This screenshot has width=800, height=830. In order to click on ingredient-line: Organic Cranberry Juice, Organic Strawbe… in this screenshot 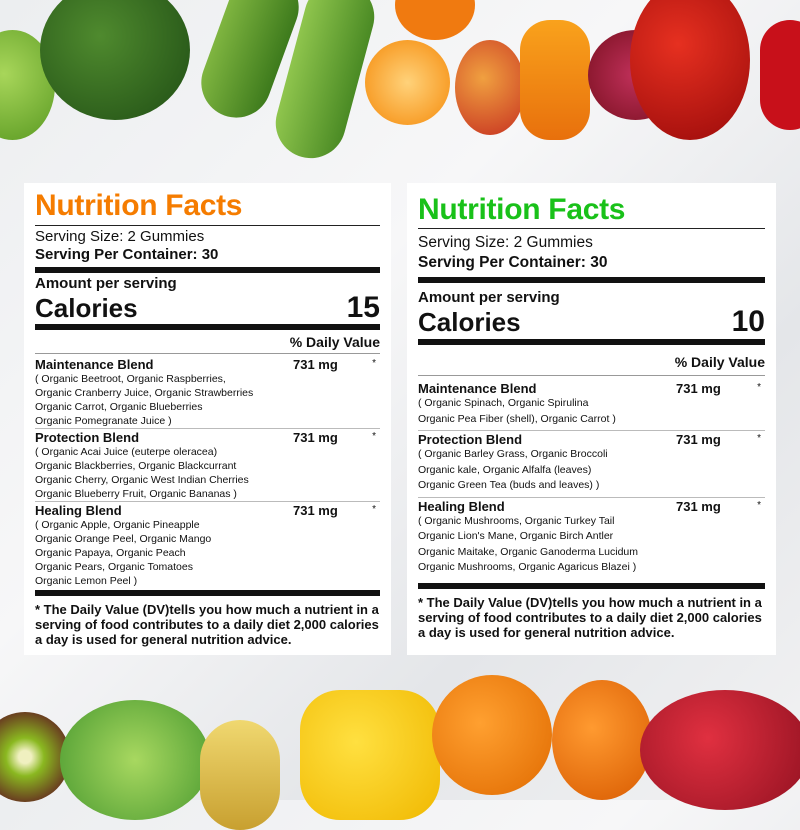, I will do `click(144, 393)`.